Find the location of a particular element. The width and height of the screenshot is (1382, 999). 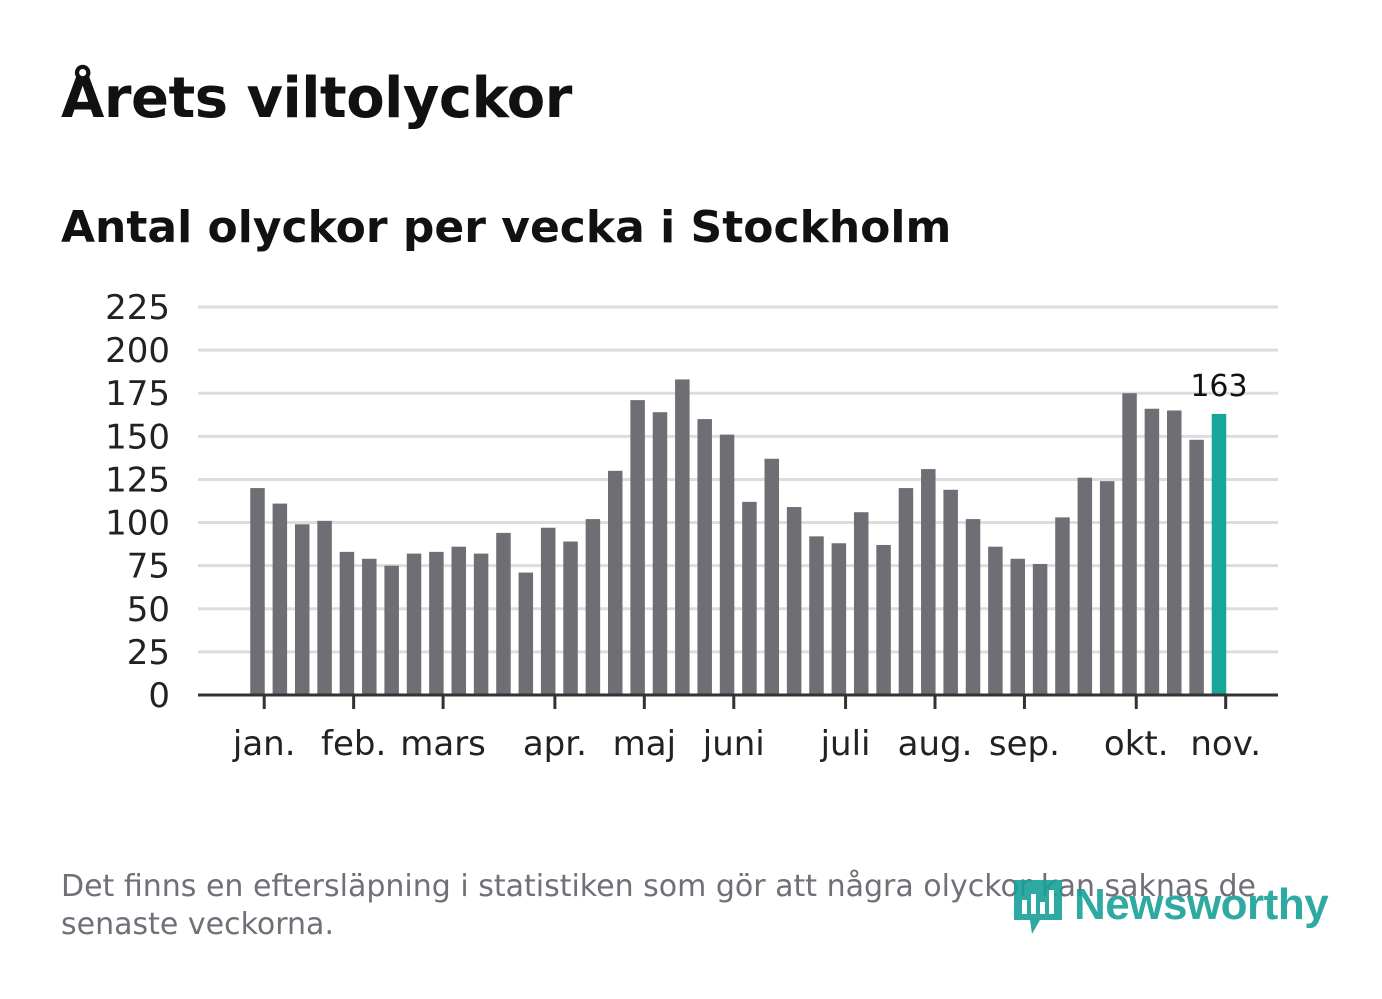

chart-subtitle: Antal olyckor per vecka i Stockholm is located at coordinates (506, 227).